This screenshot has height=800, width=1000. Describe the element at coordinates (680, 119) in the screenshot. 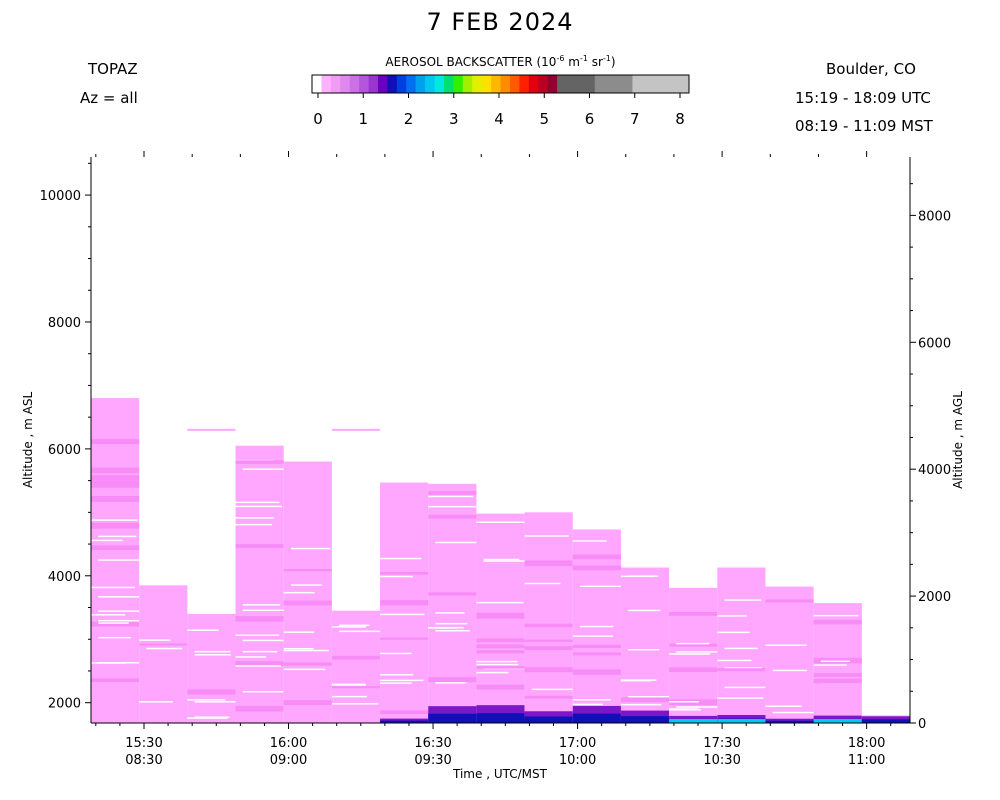

I see `colorbar-tick-label: 8` at that location.